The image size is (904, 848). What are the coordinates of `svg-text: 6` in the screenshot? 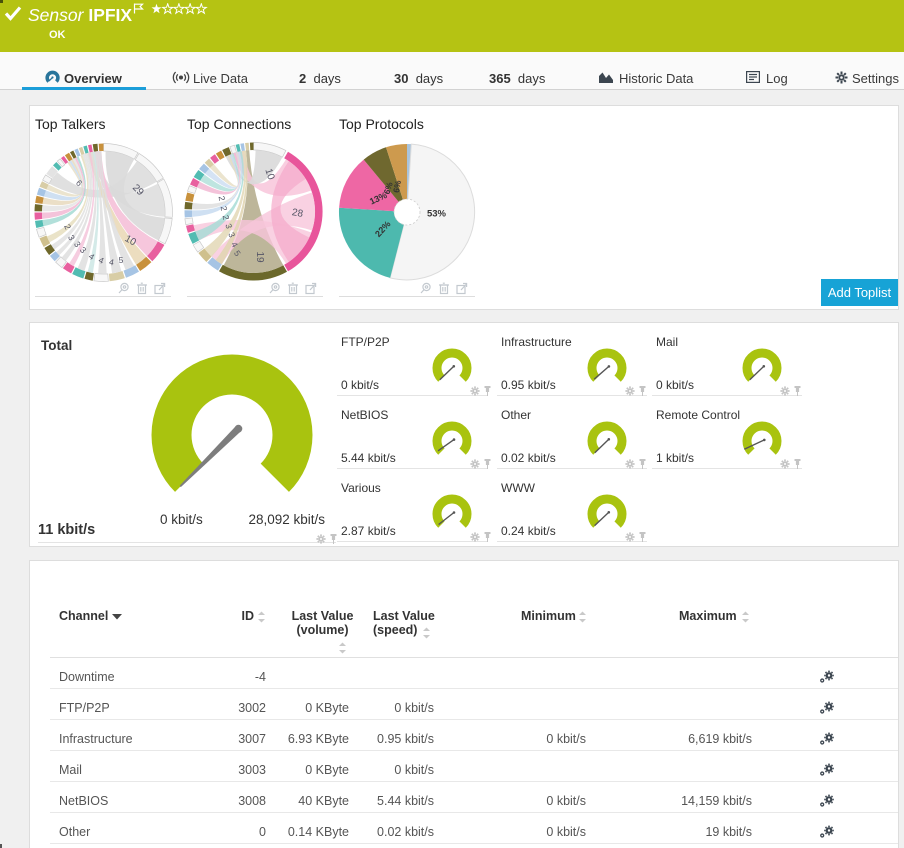 It's located at (79, 183).